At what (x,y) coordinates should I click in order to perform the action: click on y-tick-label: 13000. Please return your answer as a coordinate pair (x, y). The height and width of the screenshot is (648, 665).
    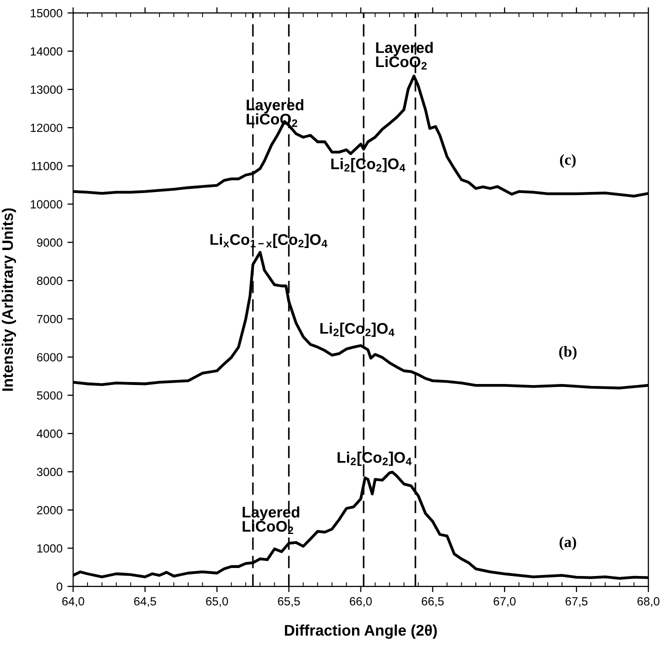
    Looking at the image, I should click on (46, 89).